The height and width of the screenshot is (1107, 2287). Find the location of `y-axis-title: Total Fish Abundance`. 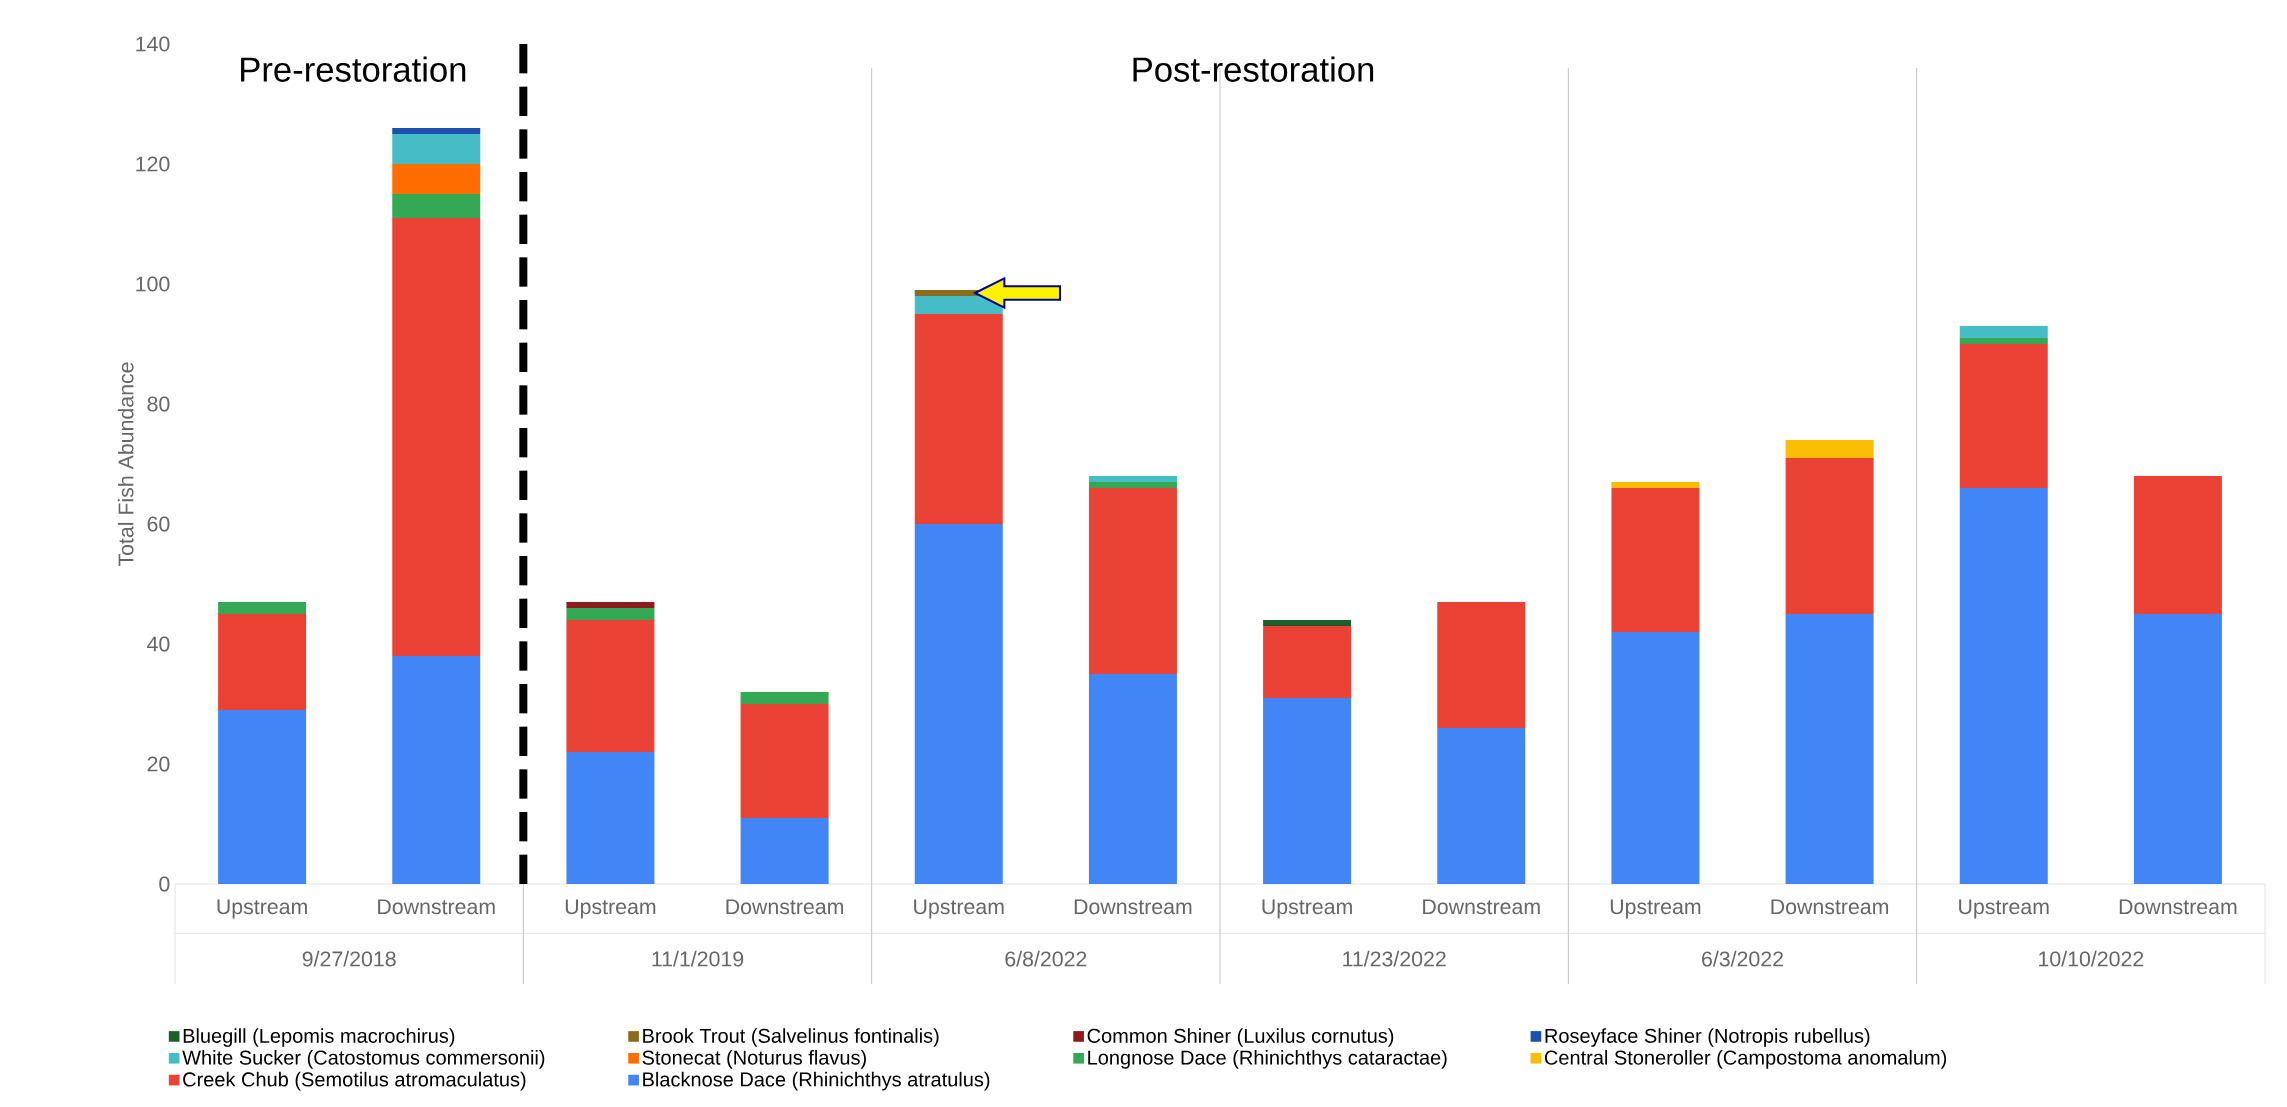

y-axis-title: Total Fish Abundance is located at coordinates (125, 464).